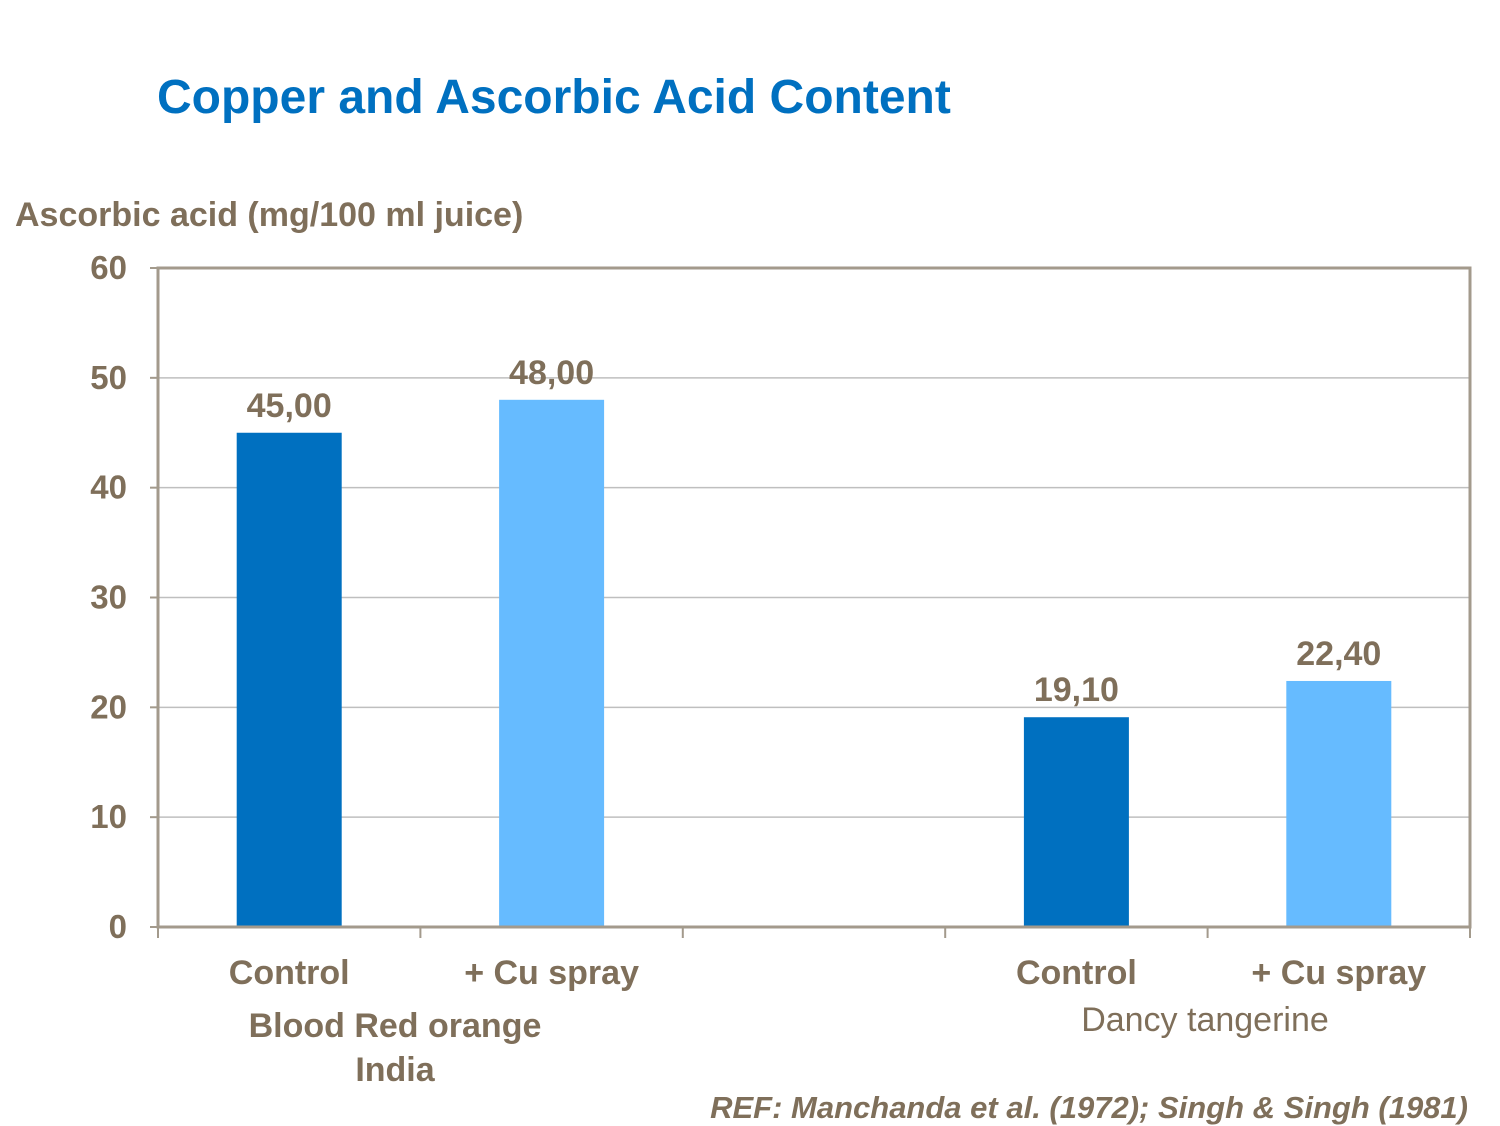 The width and height of the screenshot is (1500, 1126). Describe the element at coordinates (1076, 690) in the screenshot. I see `data-label: 19,10` at that location.